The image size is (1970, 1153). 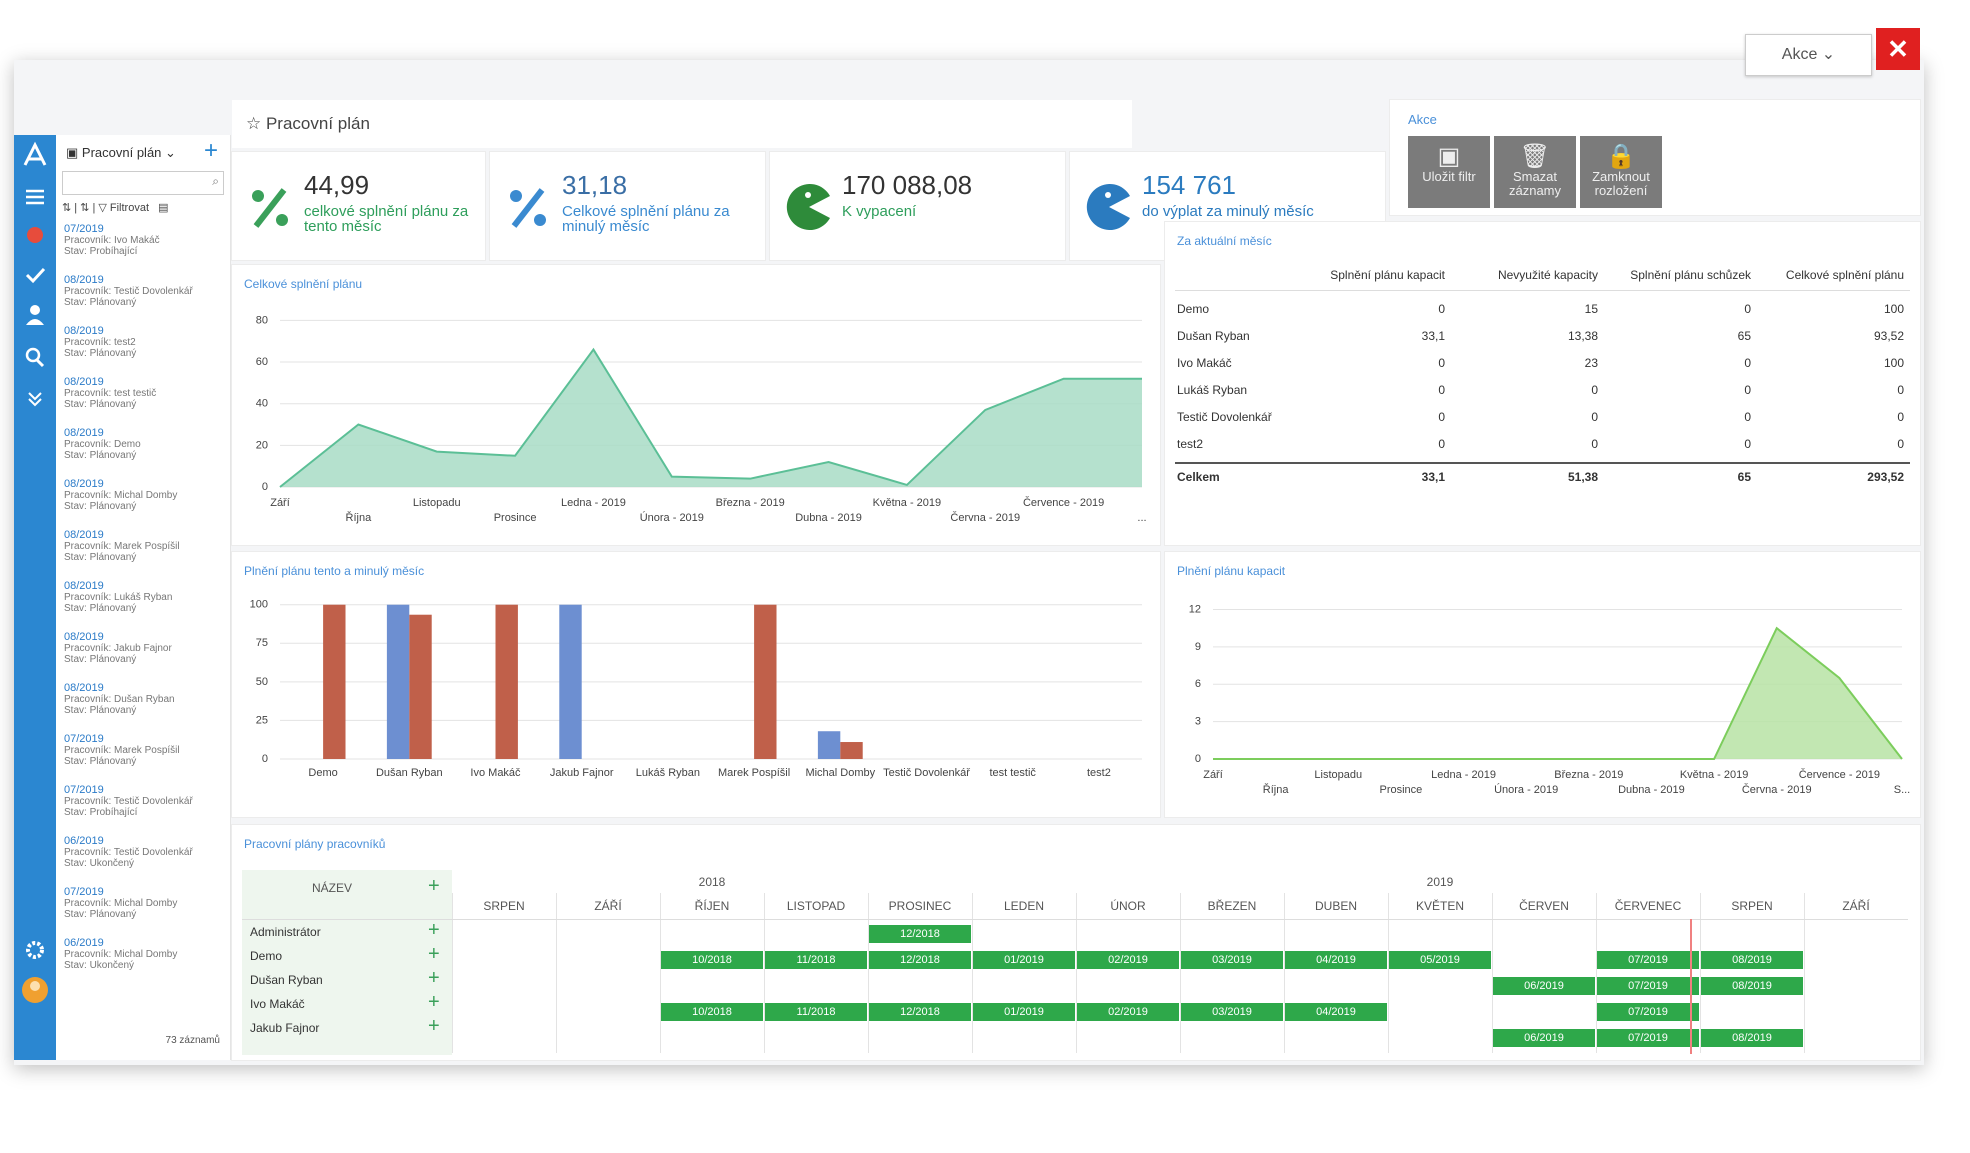 What do you see at coordinates (285, 932) in the screenshot?
I see `worker-name: Administrátor` at bounding box center [285, 932].